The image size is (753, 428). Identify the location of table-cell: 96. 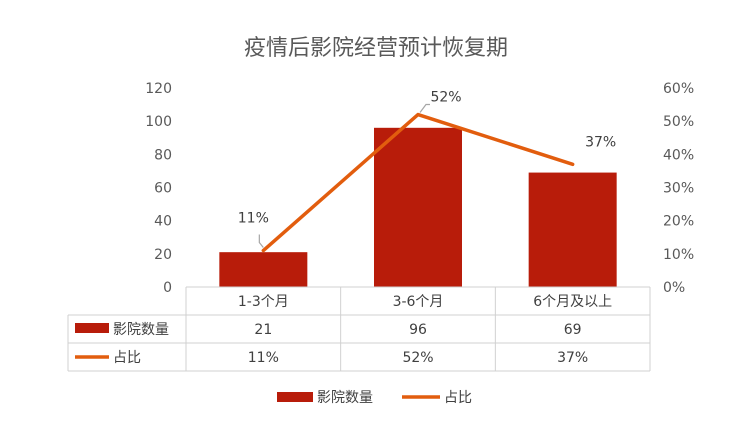
(418, 330).